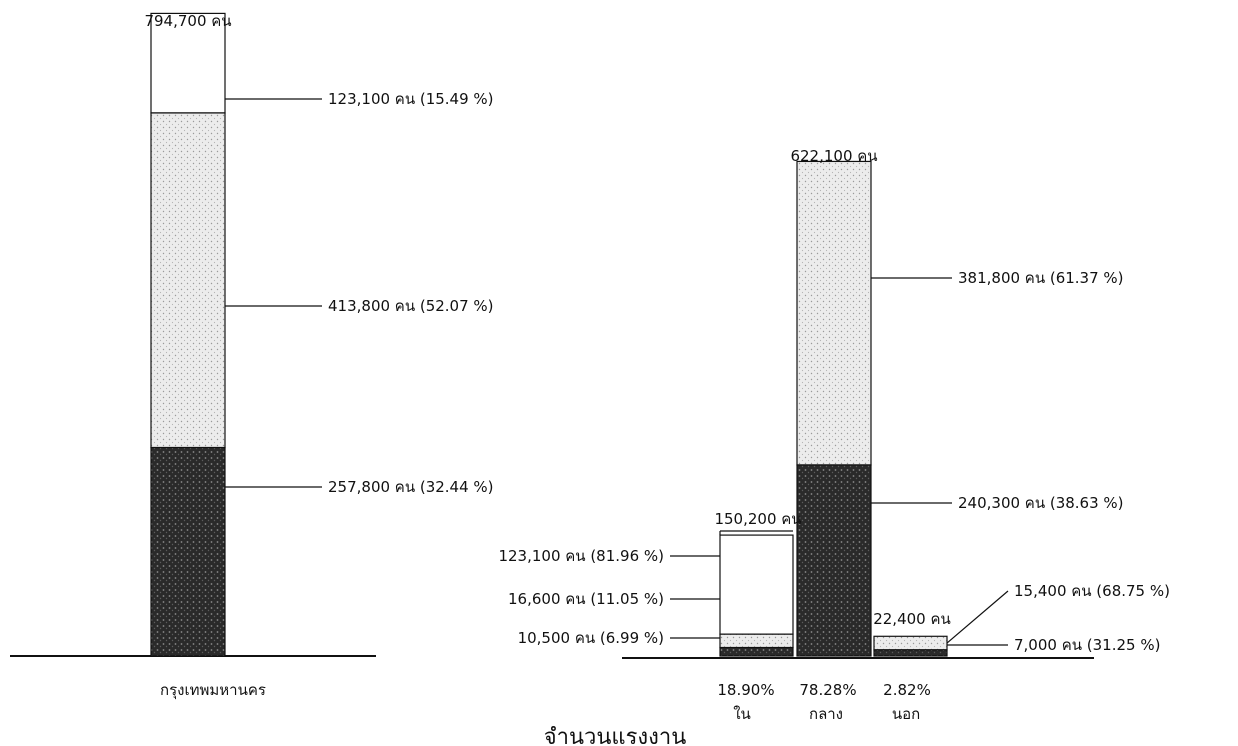 Image resolution: width=1238 pixels, height=746 pixels. I want to click on segment-label-inner-0: 123,100 คน (81.96 %), so click(581, 556).